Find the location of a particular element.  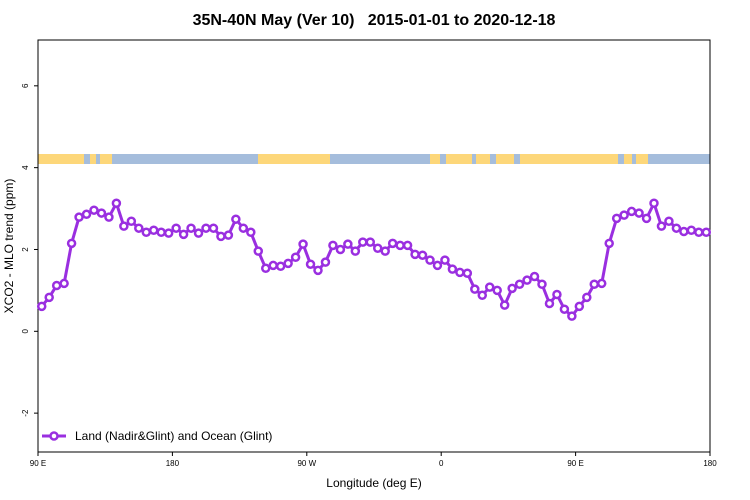

ocean-band is located at coordinates (374, 159).